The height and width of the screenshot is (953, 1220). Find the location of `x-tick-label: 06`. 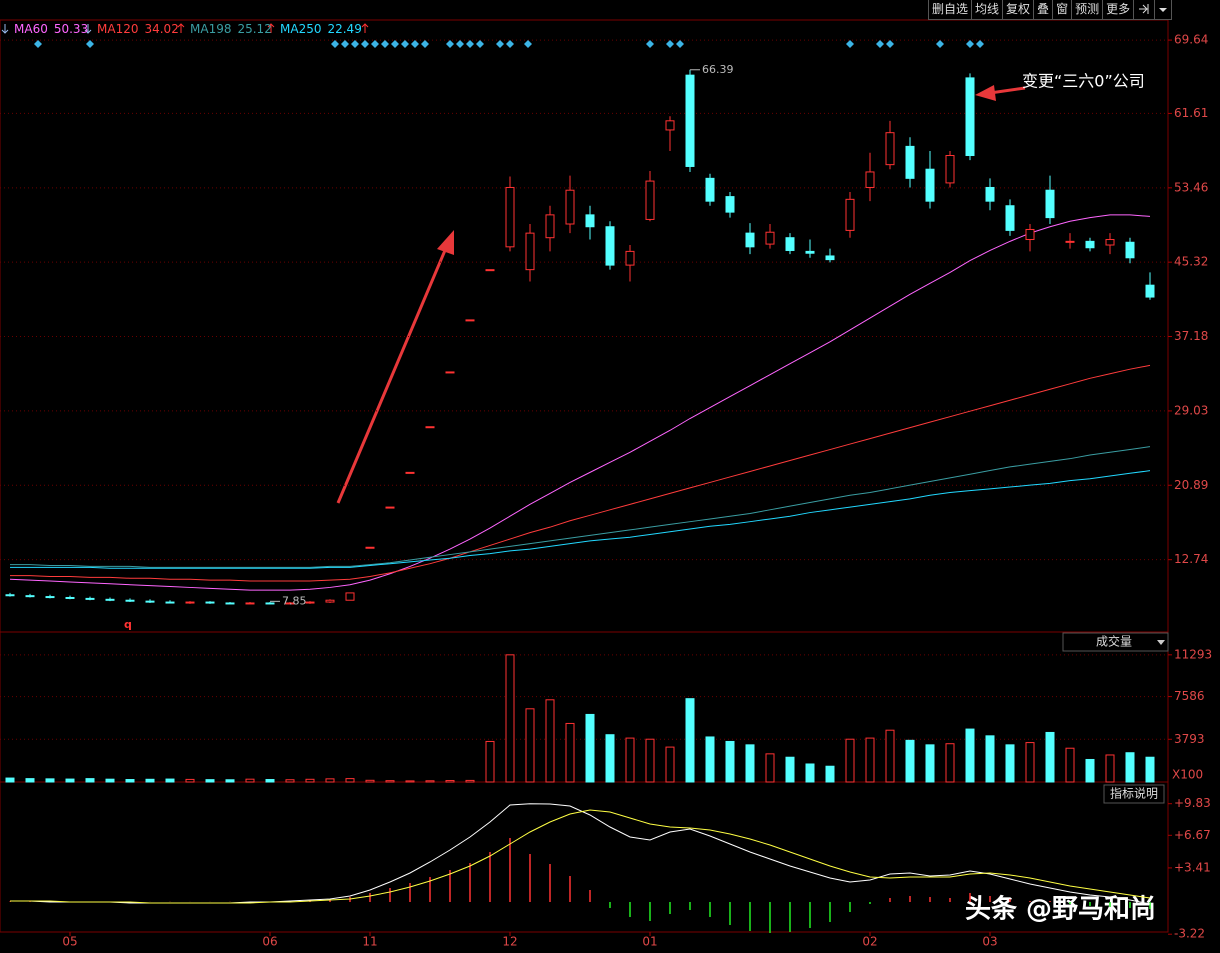

x-tick-label: 06 is located at coordinates (269, 942).